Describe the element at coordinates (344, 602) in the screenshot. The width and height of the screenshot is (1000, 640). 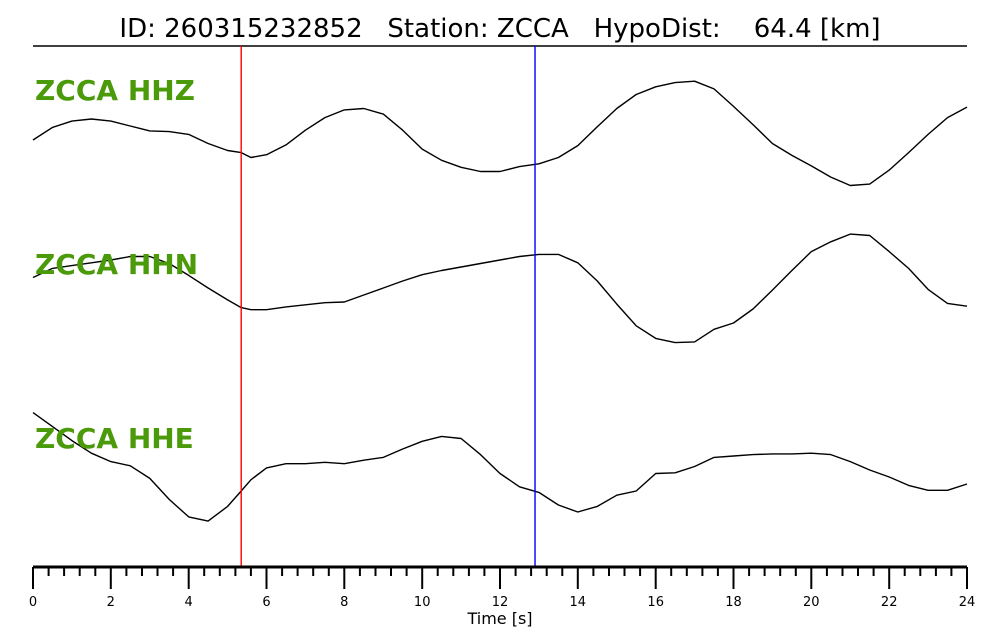
I see `tick-label: 8` at that location.